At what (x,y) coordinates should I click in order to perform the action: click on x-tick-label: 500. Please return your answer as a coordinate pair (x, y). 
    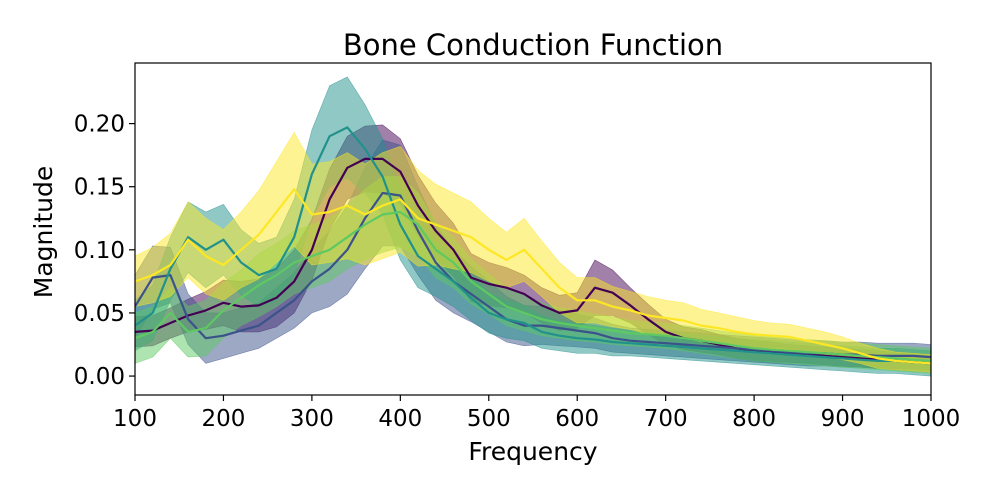
    Looking at the image, I should click on (489, 419).